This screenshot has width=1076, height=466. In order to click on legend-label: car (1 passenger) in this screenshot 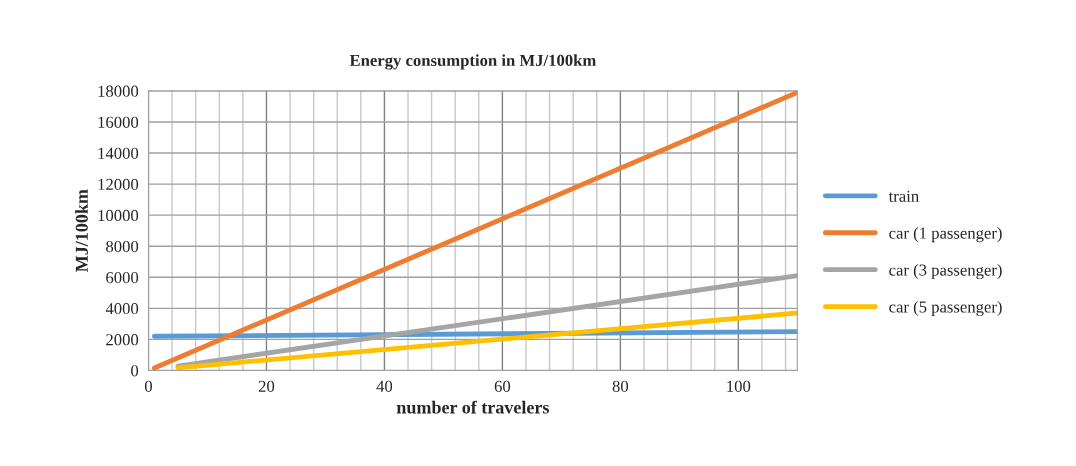, I will do `click(945, 235)`.